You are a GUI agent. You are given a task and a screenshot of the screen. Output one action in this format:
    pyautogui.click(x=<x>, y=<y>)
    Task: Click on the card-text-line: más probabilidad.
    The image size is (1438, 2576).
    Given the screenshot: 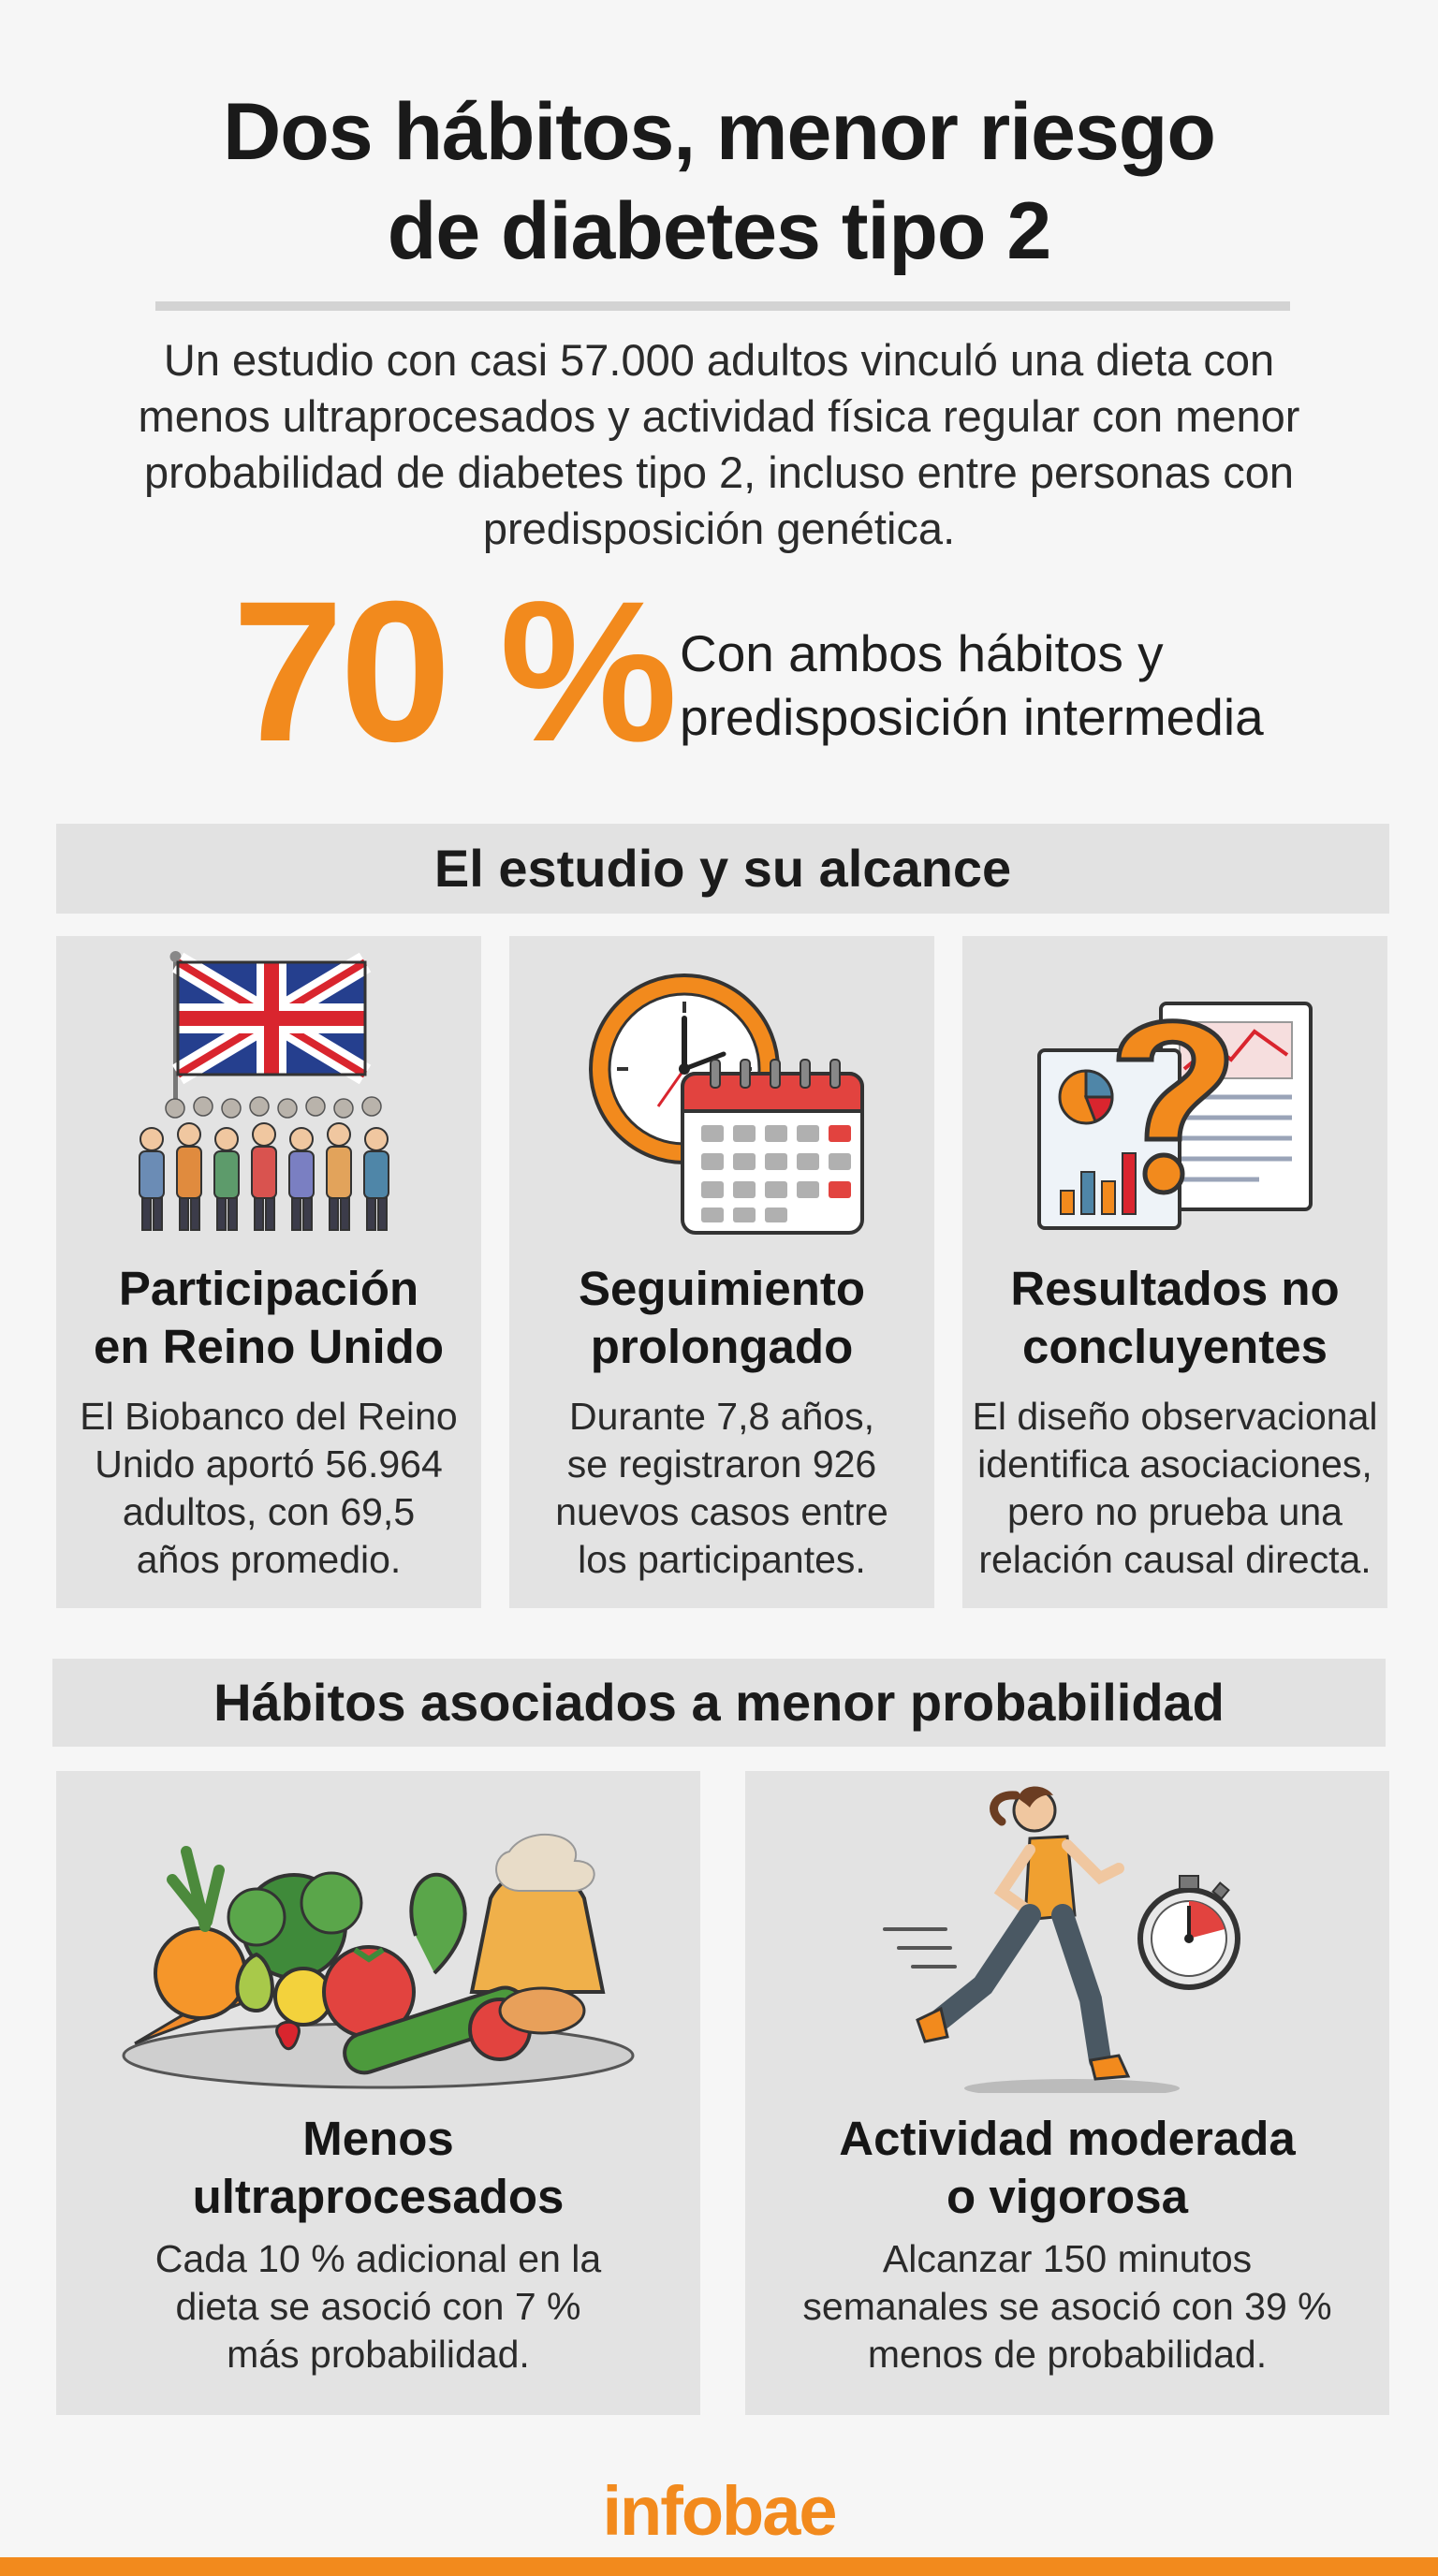 What is the action you would take?
    pyautogui.click(x=378, y=2354)
    